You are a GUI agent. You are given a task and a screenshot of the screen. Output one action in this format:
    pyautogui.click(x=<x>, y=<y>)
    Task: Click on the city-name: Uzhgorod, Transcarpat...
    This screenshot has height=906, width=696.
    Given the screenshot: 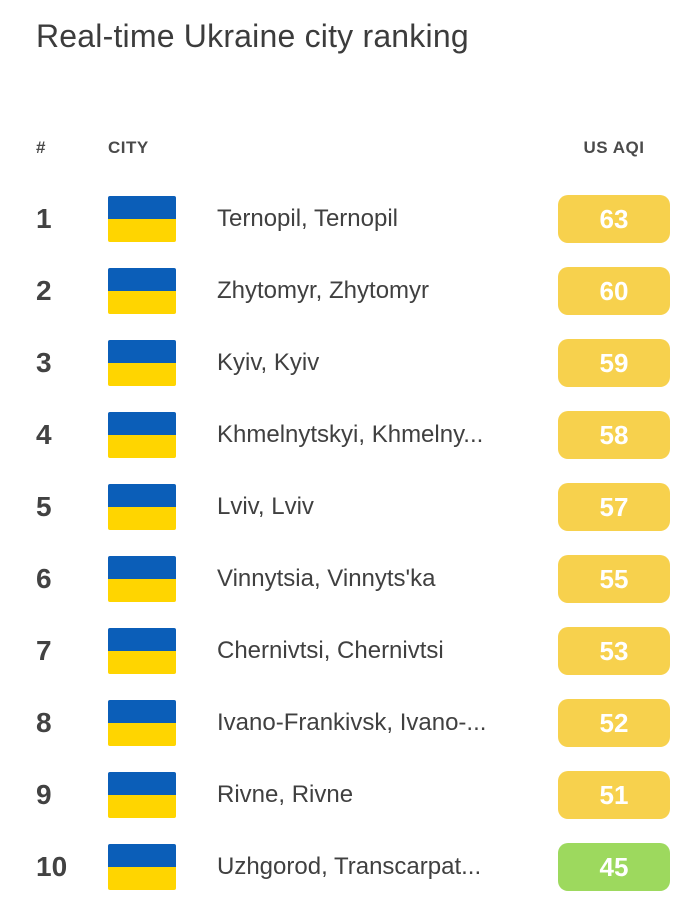 What is the action you would take?
    pyautogui.click(x=349, y=866)
    